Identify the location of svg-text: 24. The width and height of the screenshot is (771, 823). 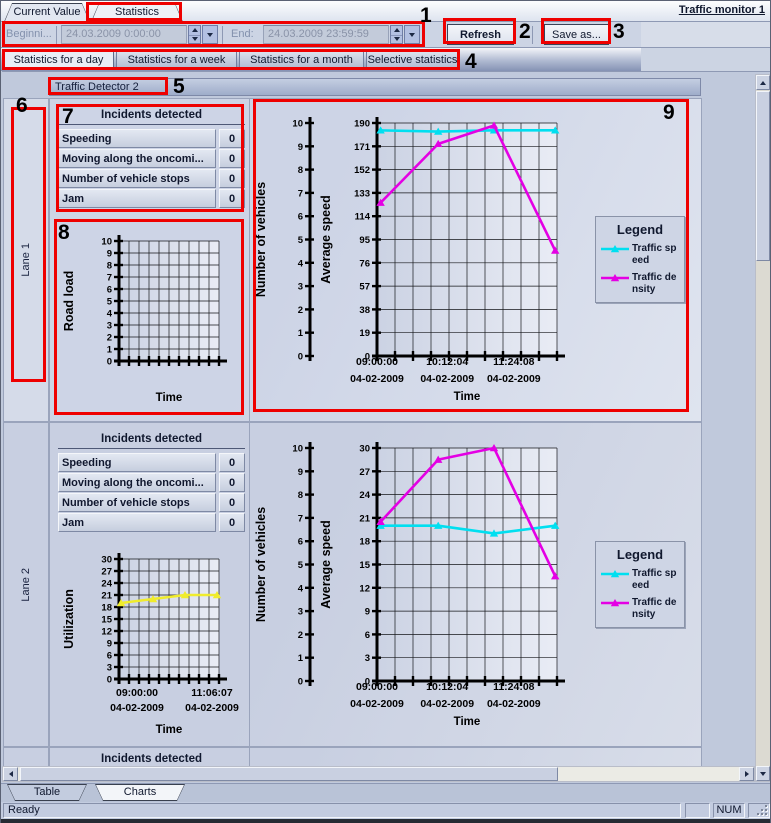
(364, 495).